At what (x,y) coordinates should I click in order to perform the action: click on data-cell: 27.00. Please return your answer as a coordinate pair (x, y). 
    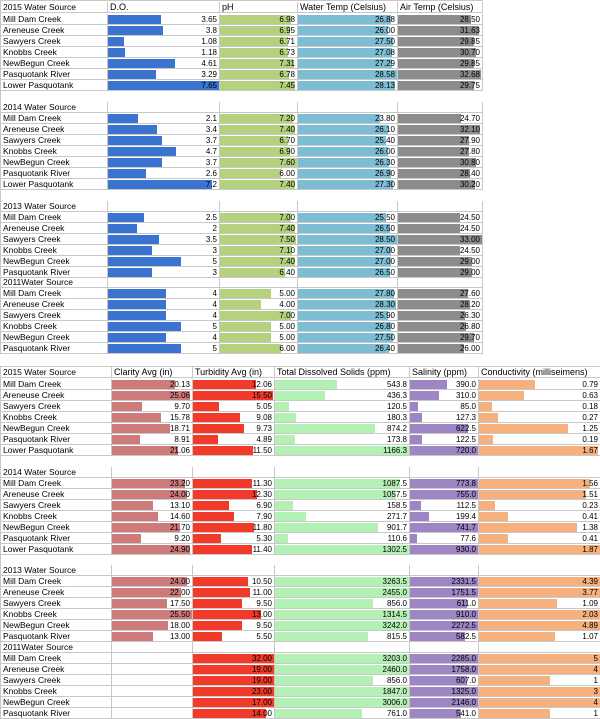
    Looking at the image, I should click on (348, 250).